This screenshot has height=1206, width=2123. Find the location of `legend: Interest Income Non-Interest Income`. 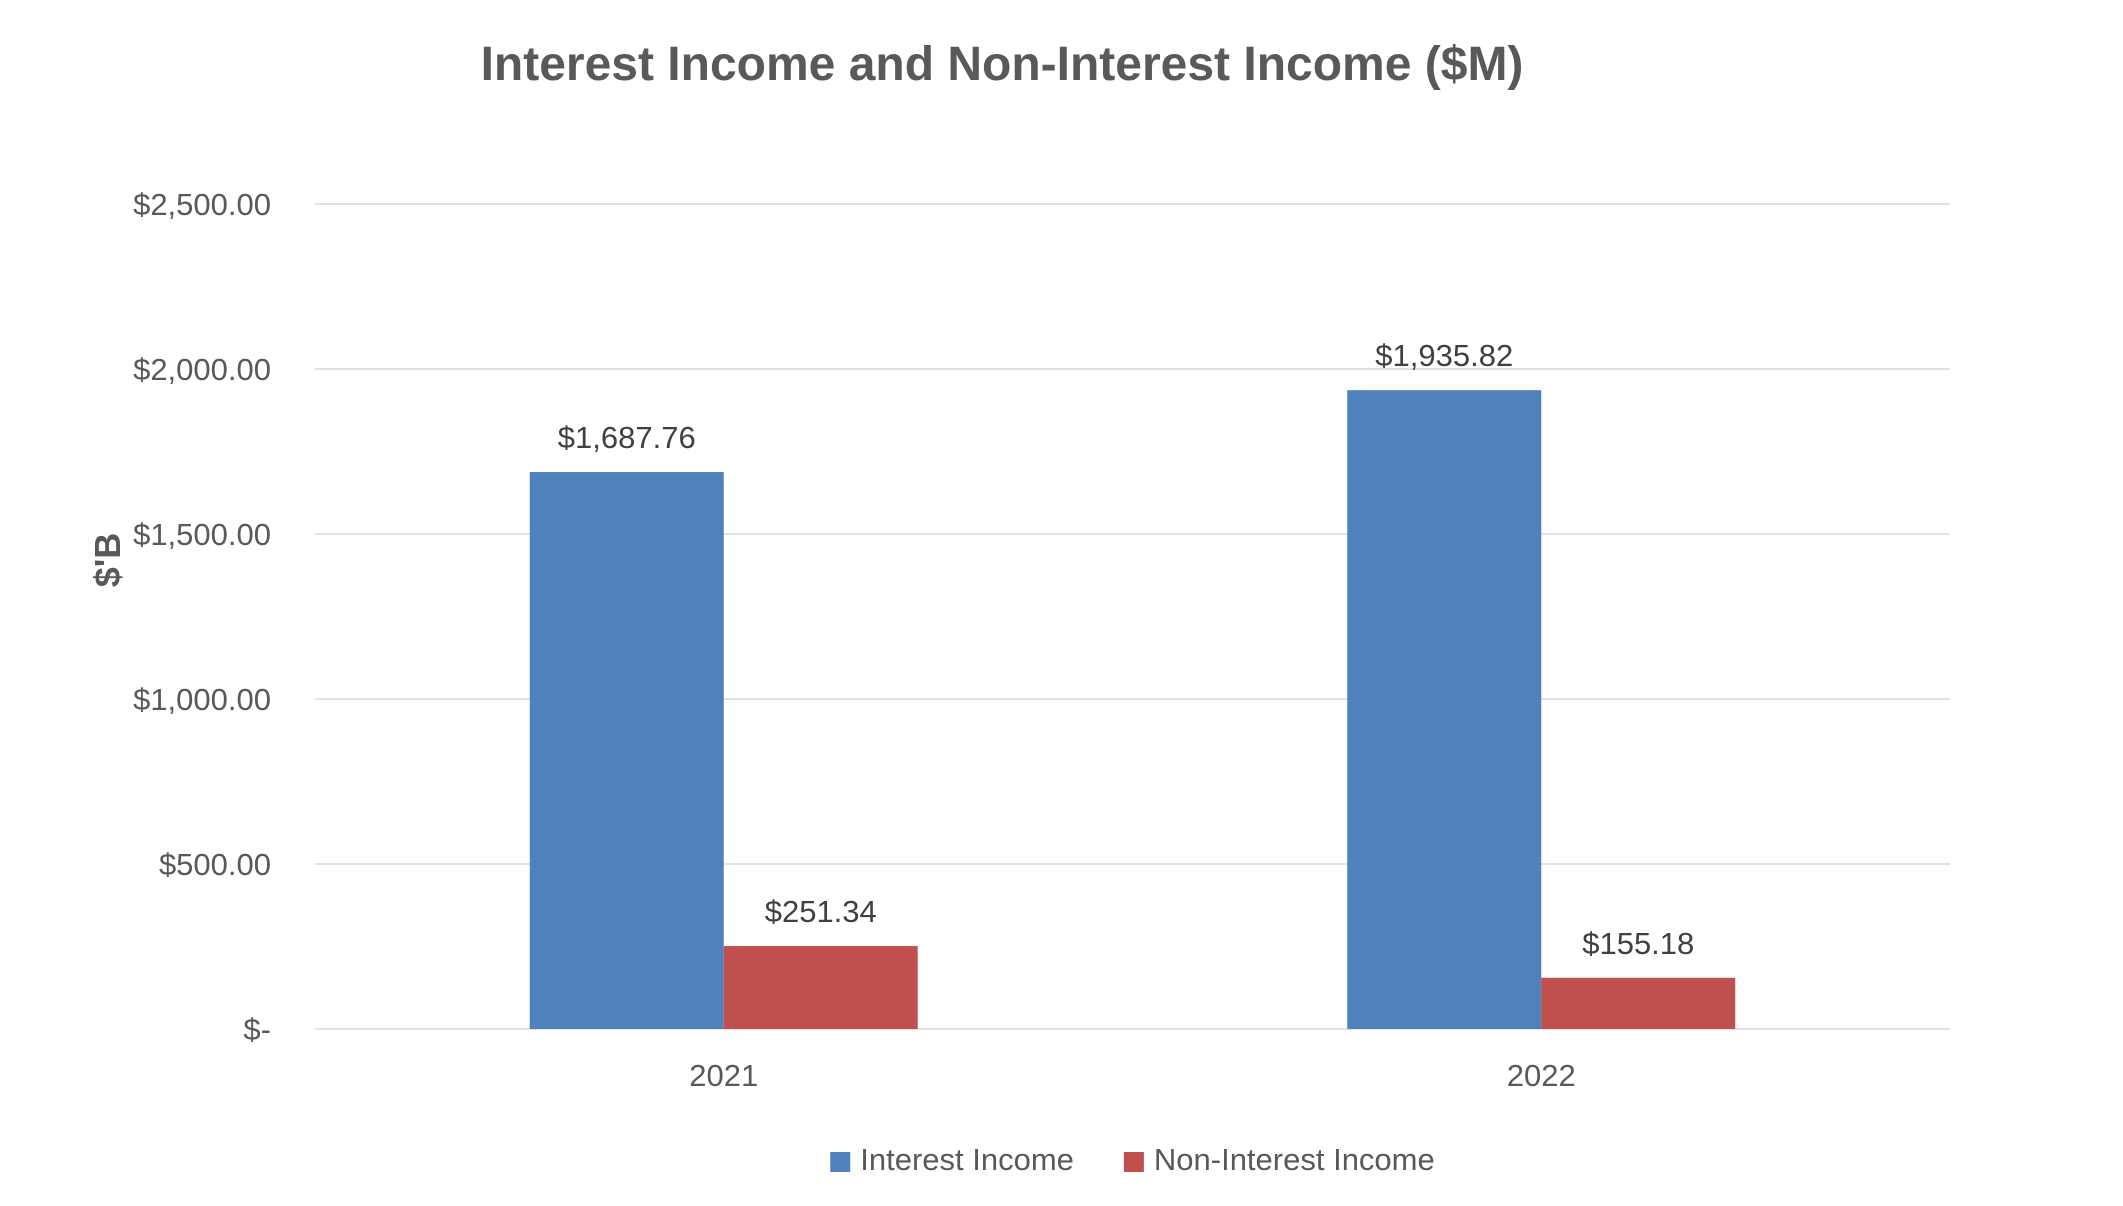

legend: Interest Income Non-Interest Income is located at coordinates (1132, 1159).